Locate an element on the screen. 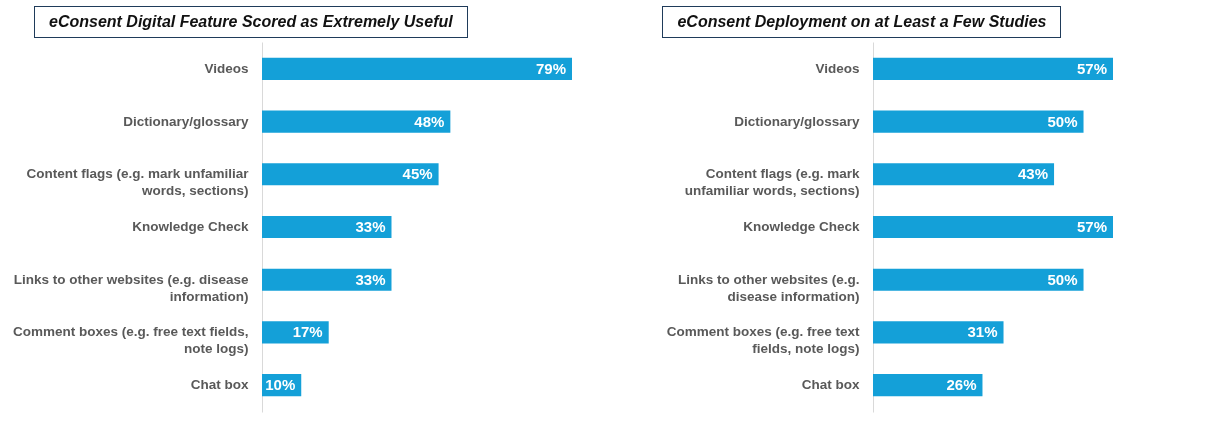  data-label: 10% is located at coordinates (280, 385).